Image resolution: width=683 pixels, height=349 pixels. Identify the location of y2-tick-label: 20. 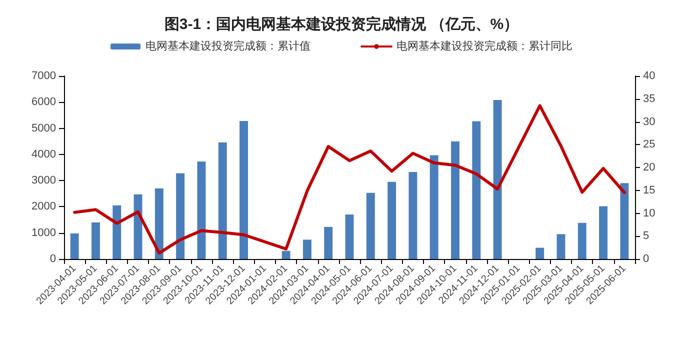
(649, 168).